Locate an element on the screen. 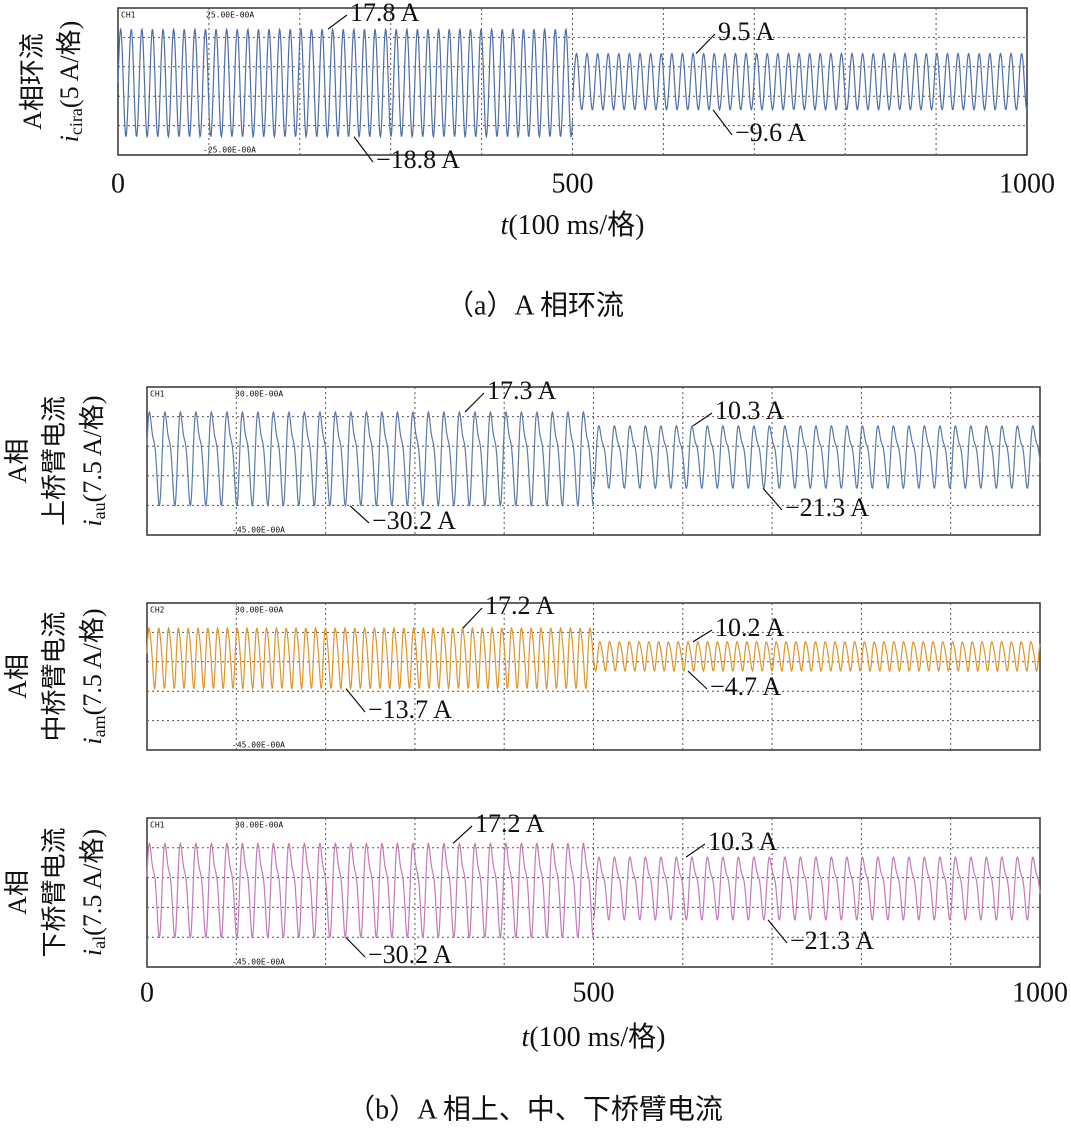  annotation: 9.5 A is located at coordinates (746, 31).